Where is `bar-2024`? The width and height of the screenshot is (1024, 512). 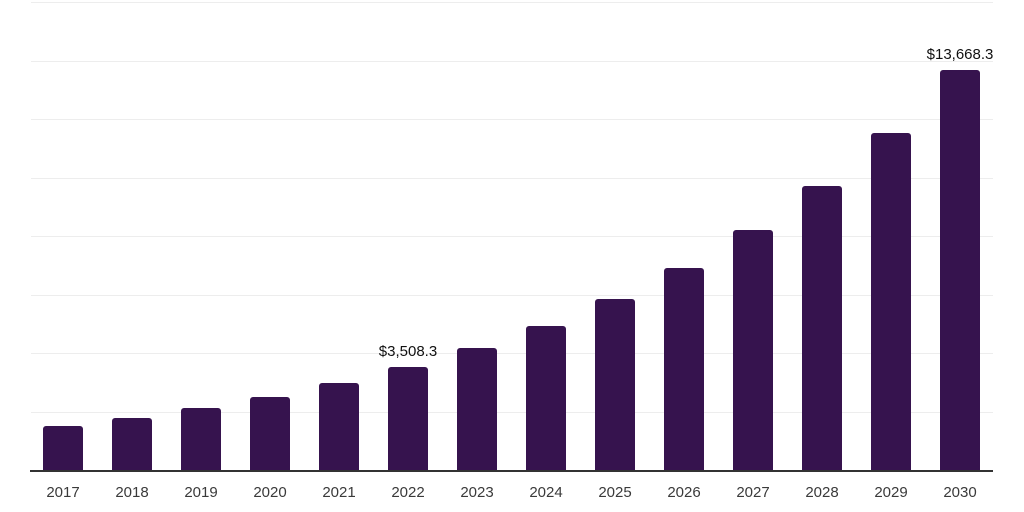 bar-2024 is located at coordinates (546, 397).